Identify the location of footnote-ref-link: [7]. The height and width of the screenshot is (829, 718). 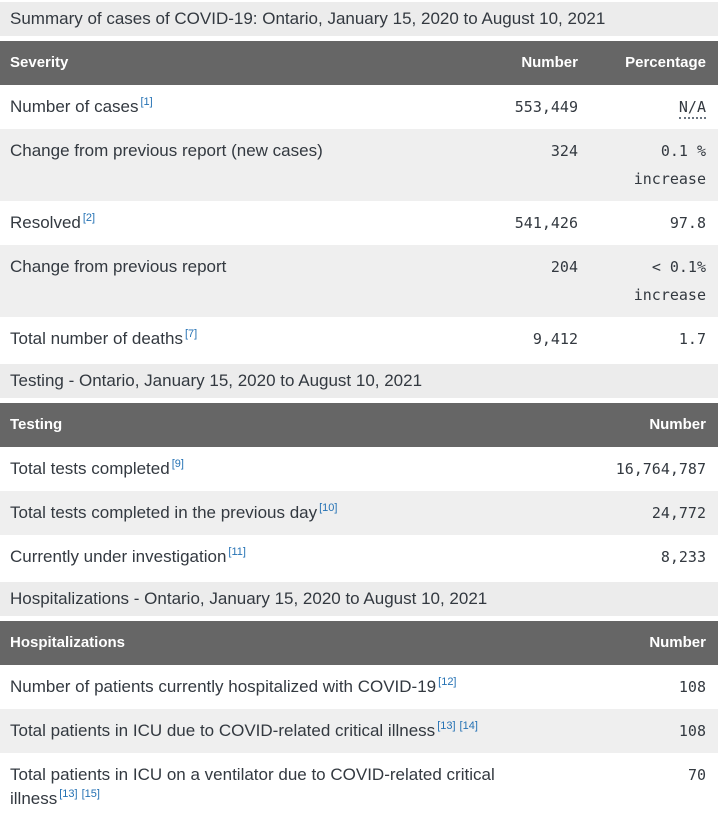
(191, 334).